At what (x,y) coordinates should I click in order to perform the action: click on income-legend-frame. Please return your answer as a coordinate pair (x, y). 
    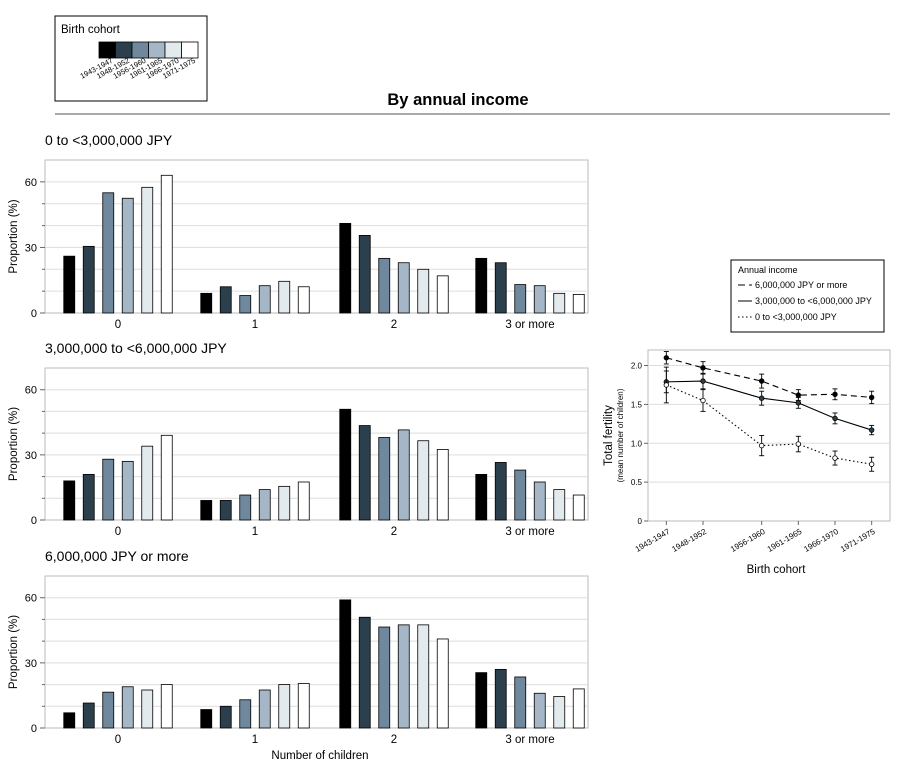
    Looking at the image, I should click on (807, 296).